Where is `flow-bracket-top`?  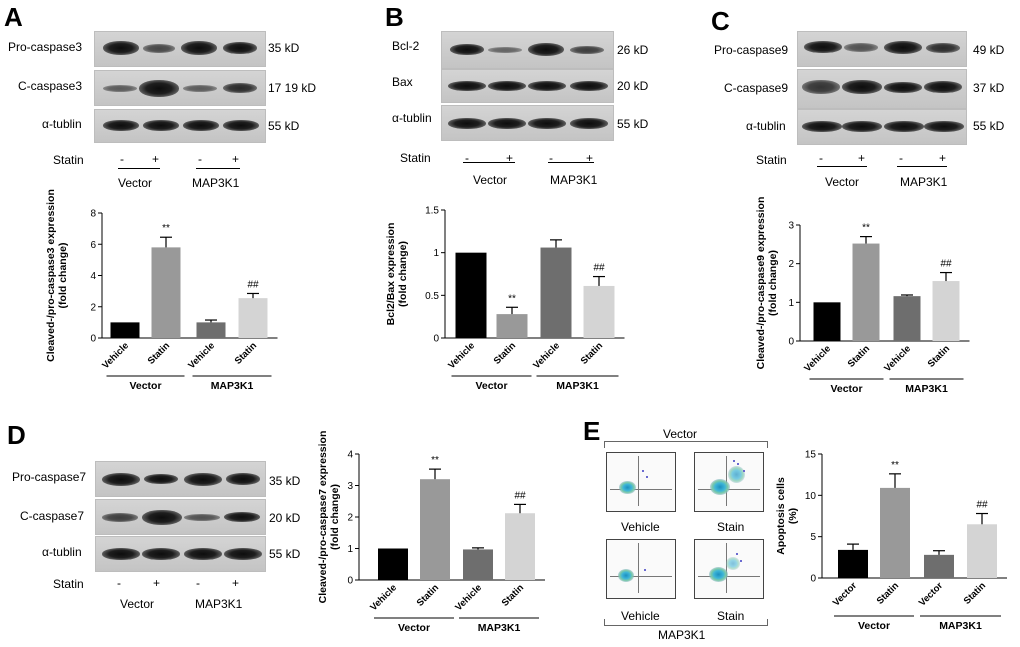
flow-bracket-top is located at coordinates (686, 444).